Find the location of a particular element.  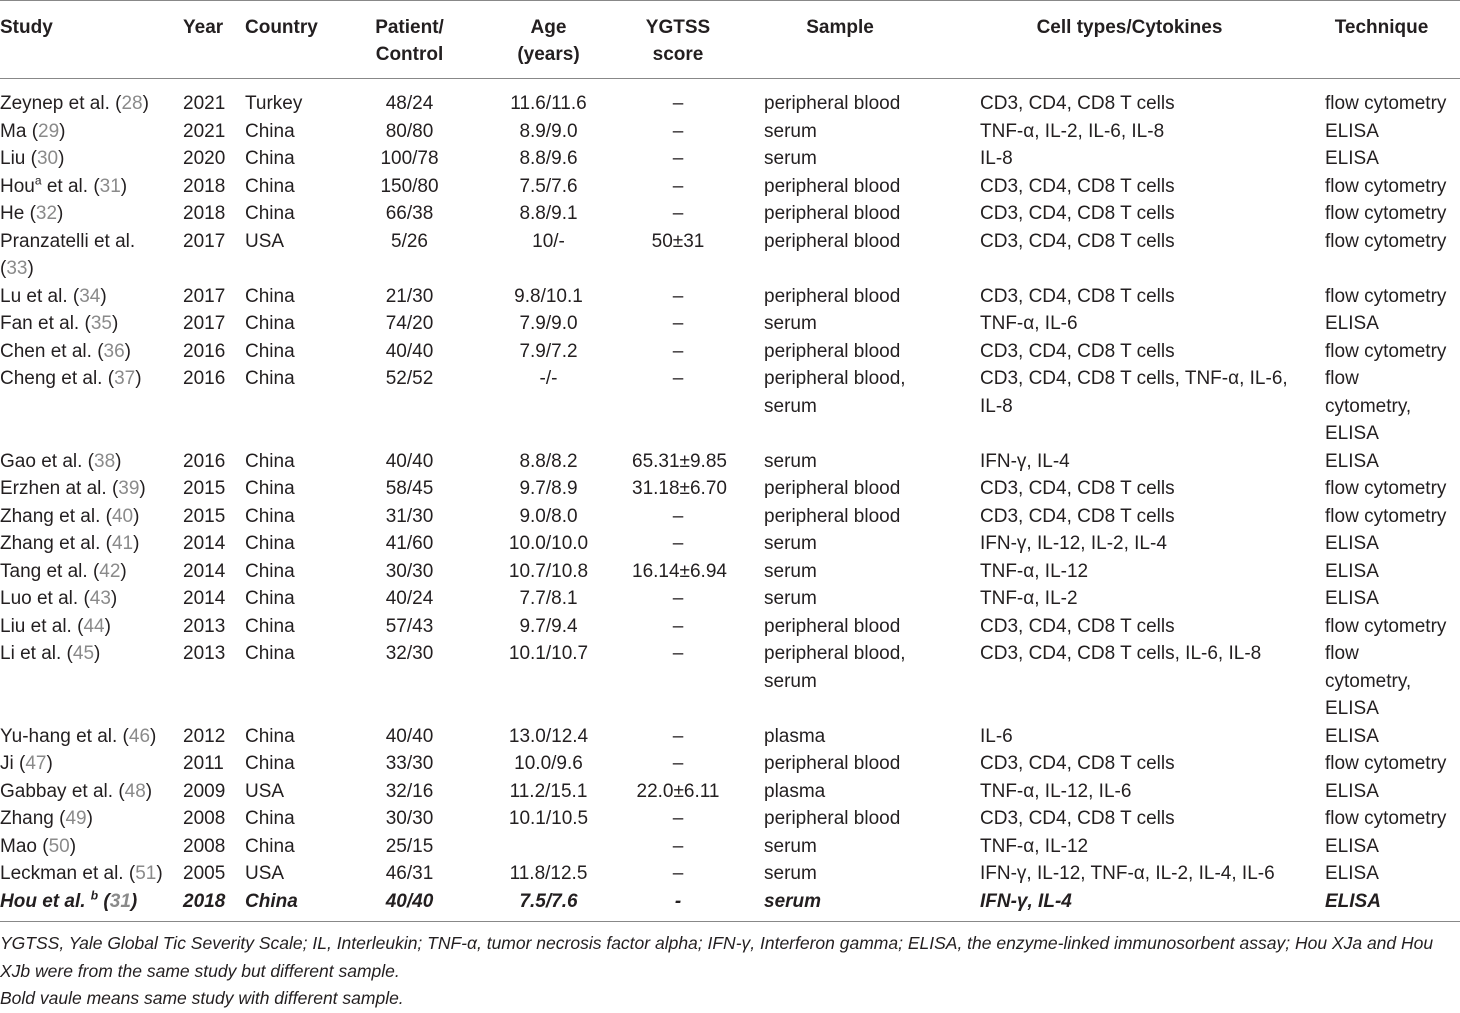

age-cell: 9.8/10.1 is located at coordinates (548, 296).